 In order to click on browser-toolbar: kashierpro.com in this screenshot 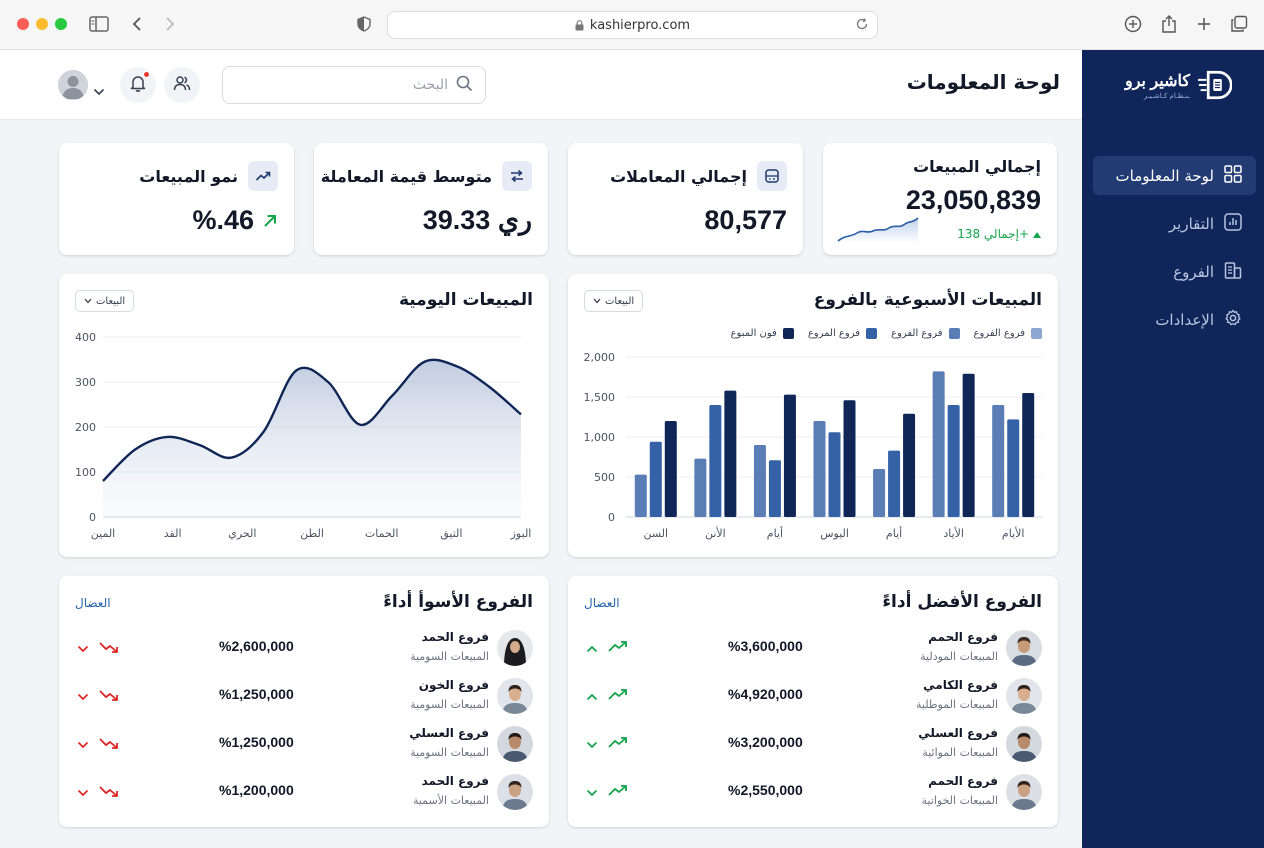, I will do `click(632, 25)`.